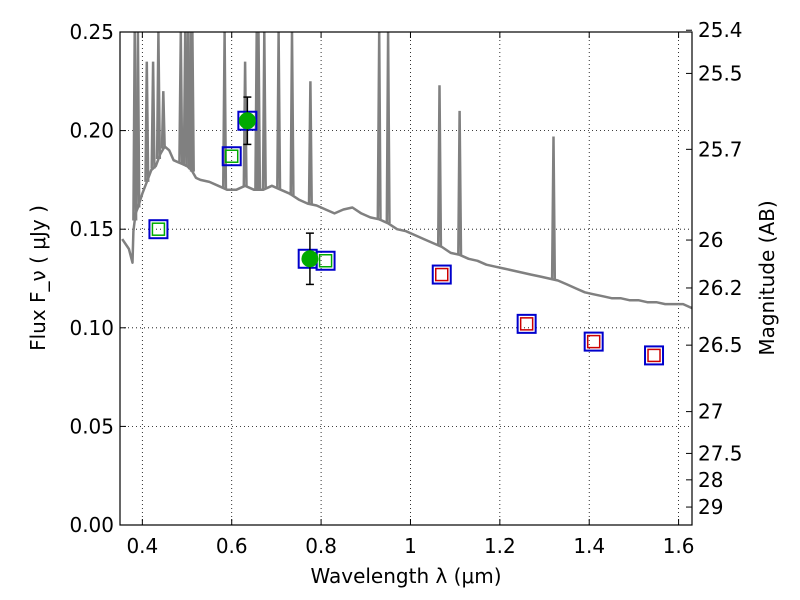 The image size is (800, 600). I want to click on x-axis-label: Wavelength λ (μm), so click(405, 576).